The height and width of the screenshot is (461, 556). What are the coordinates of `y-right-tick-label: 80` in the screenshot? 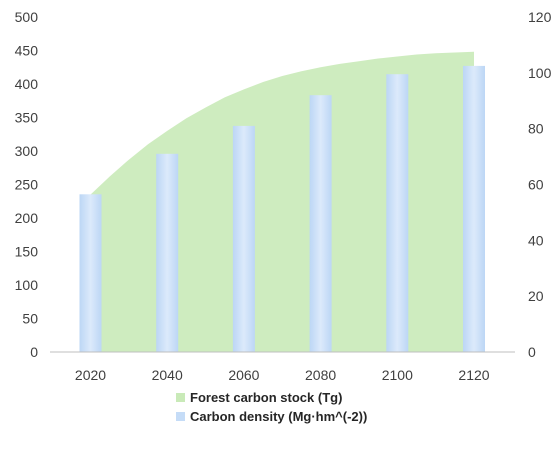 It's located at (536, 129).